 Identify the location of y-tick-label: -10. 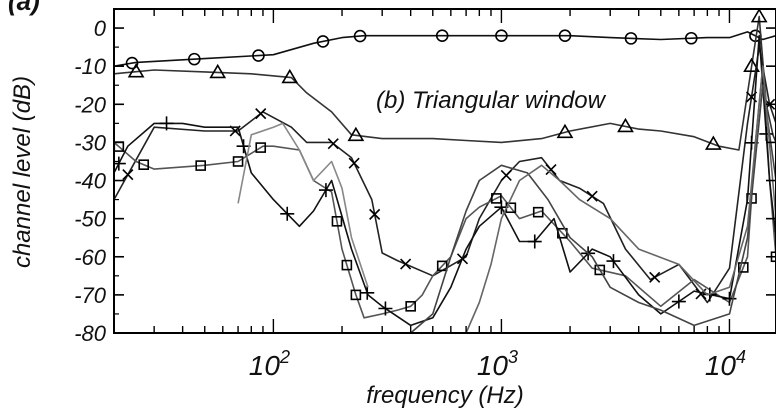
(90, 66).